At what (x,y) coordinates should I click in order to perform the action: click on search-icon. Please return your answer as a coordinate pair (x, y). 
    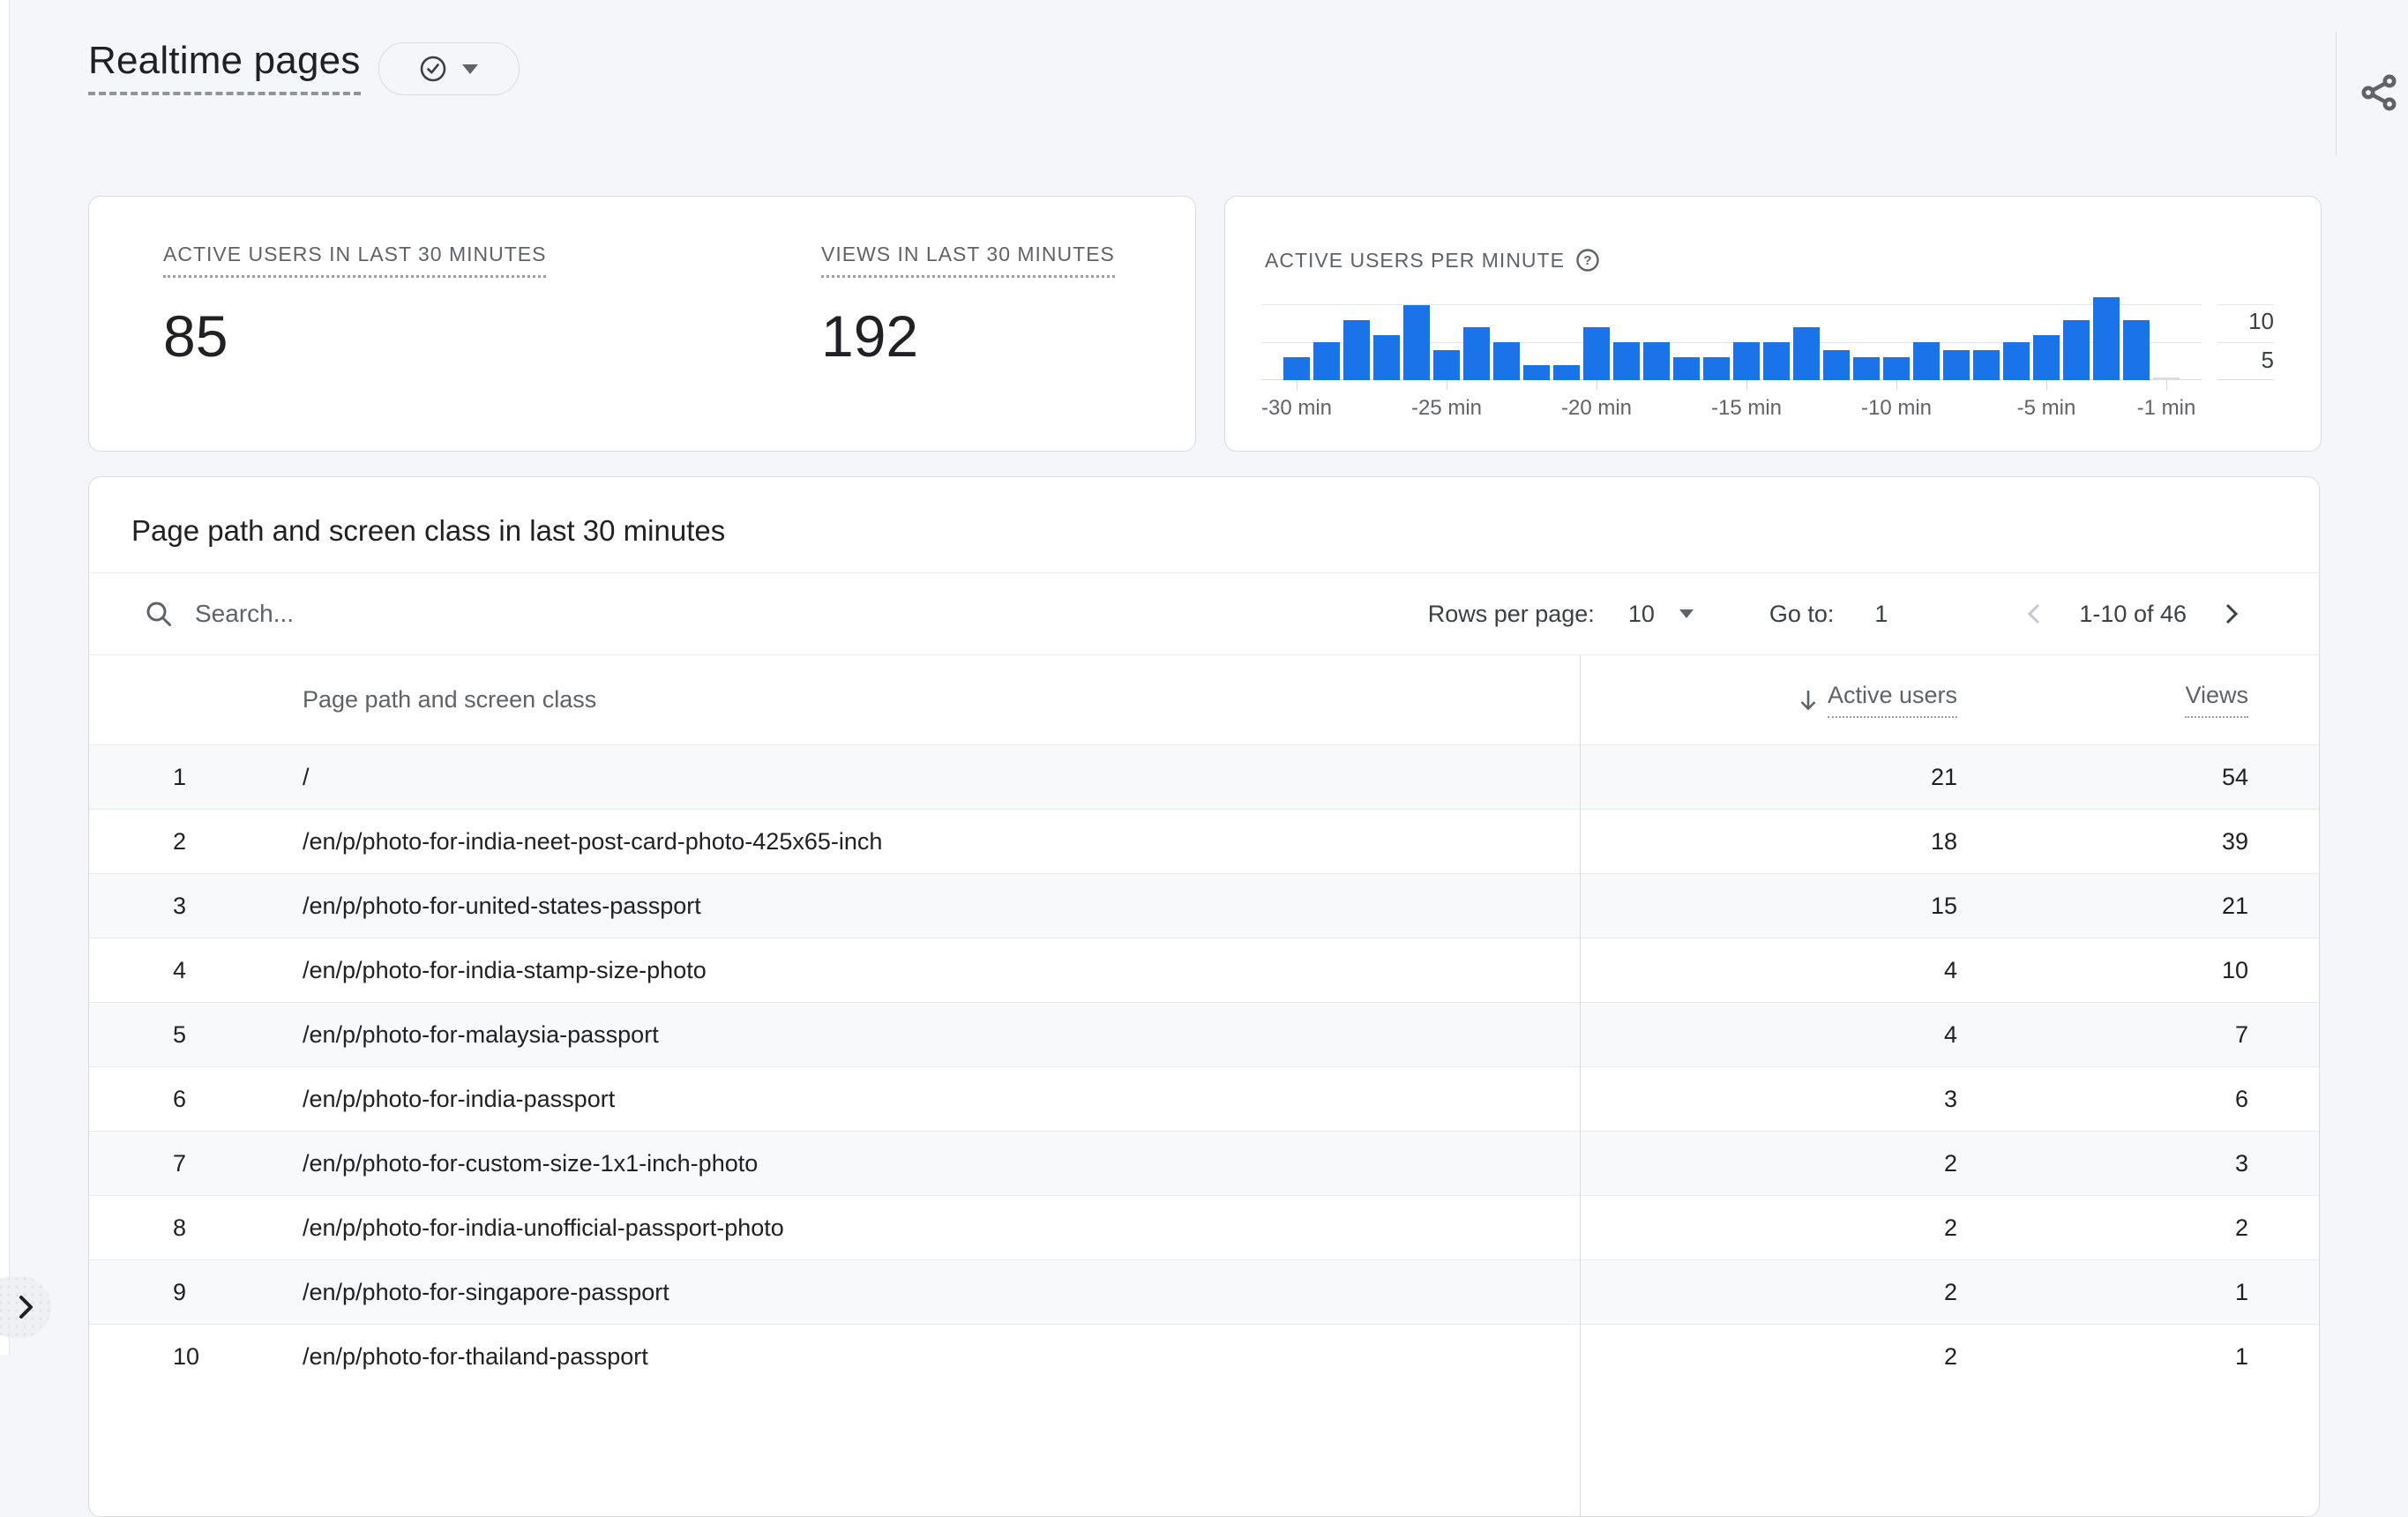
    Looking at the image, I should click on (159, 614).